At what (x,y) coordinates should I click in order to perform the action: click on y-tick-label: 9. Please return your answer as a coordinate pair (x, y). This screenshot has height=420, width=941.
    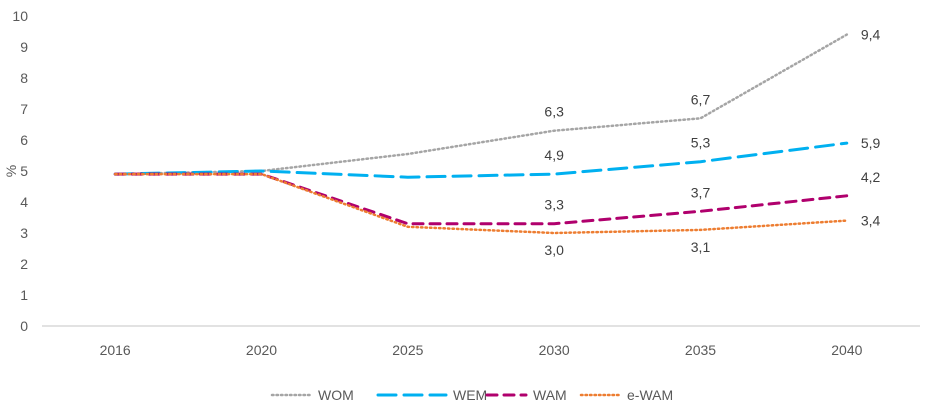
    Looking at the image, I should click on (24, 47).